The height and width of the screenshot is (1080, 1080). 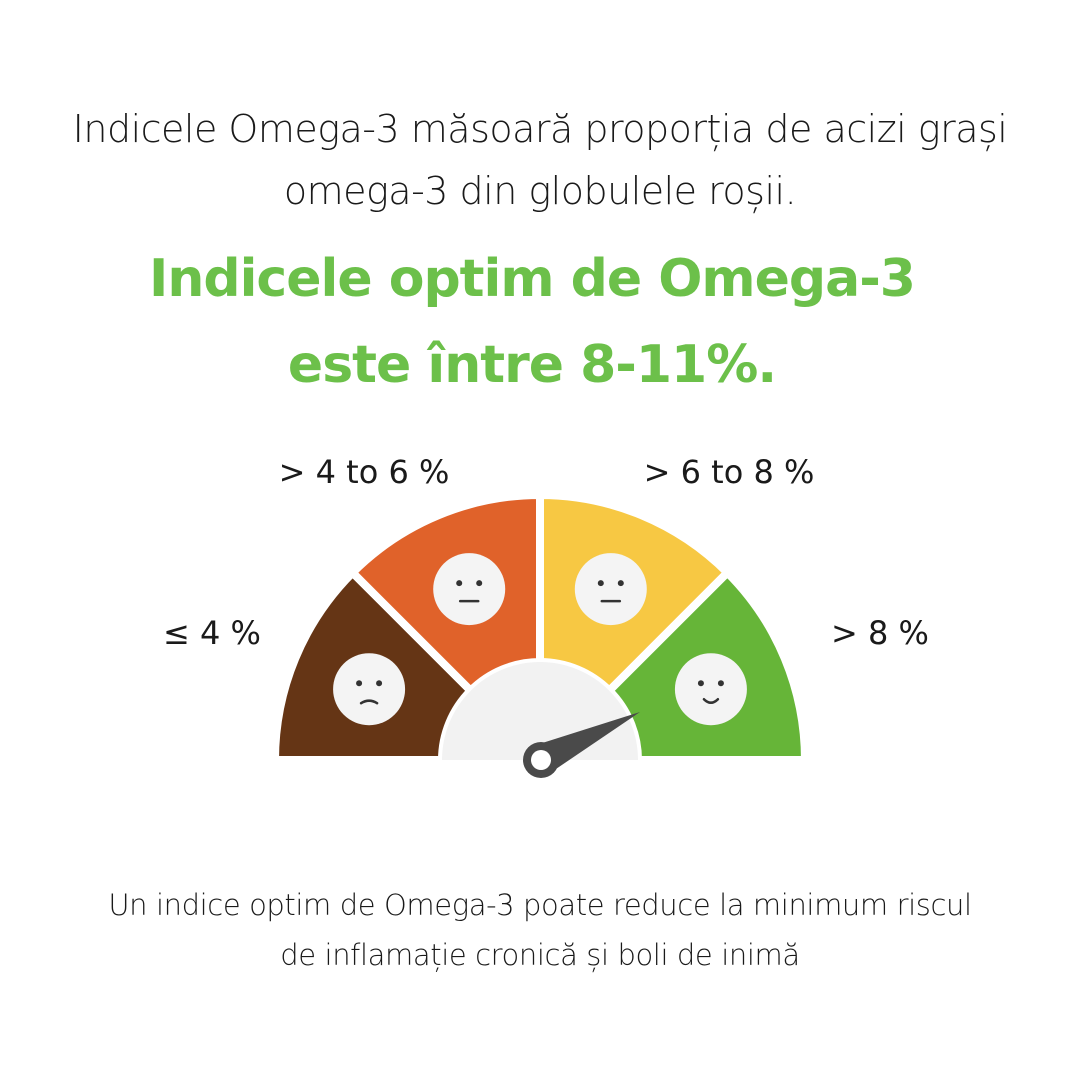 I want to click on needle-hub-center, so click(x=541, y=760).